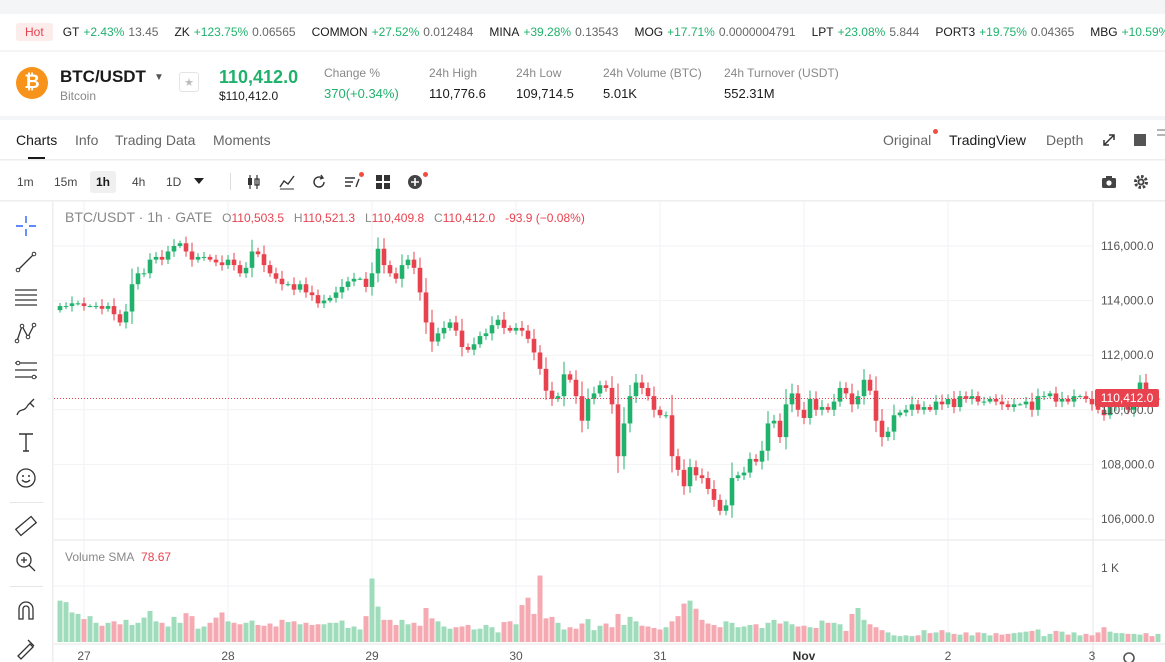  What do you see at coordinates (319, 182) in the screenshot?
I see `replay-icon` at bounding box center [319, 182].